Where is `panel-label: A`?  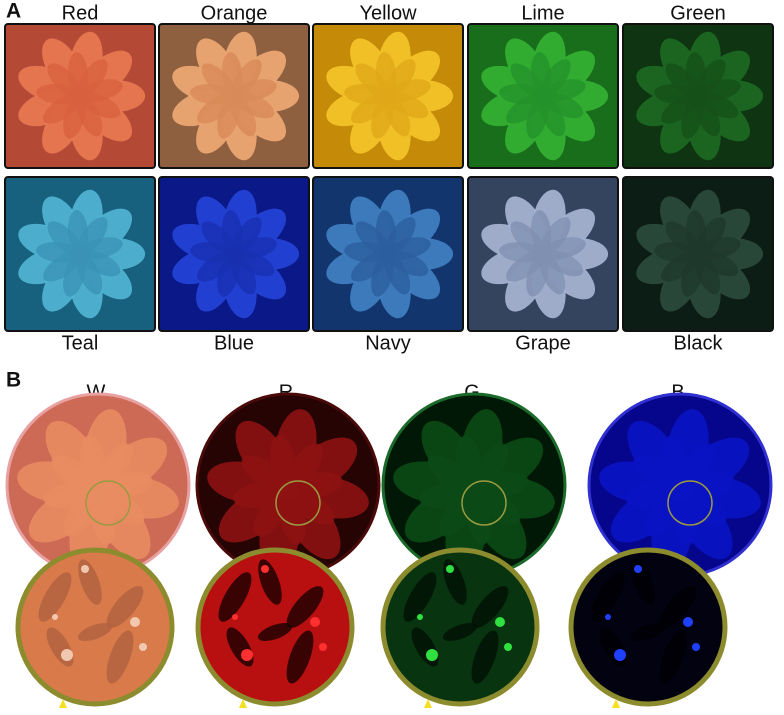
panel-label: A is located at coordinates (13, 11).